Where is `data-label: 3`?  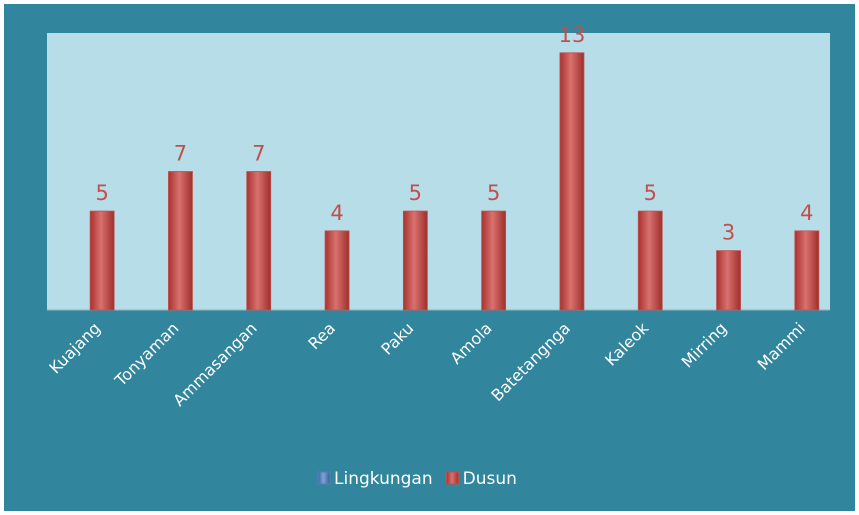 data-label: 3 is located at coordinates (728, 233).